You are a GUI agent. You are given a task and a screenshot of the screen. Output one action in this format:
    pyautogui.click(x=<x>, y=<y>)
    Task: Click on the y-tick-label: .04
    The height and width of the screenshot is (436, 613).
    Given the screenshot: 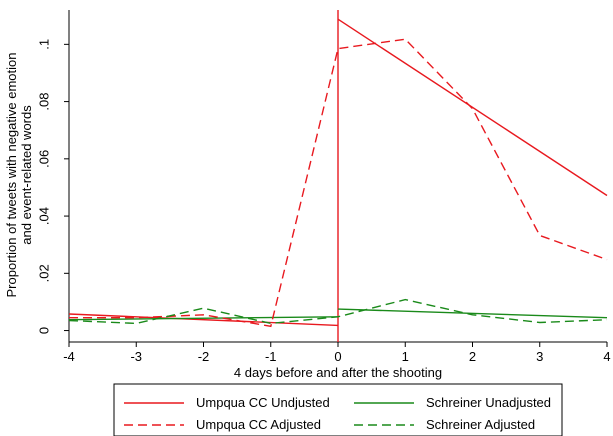 What is the action you would take?
    pyautogui.click(x=43, y=216)
    